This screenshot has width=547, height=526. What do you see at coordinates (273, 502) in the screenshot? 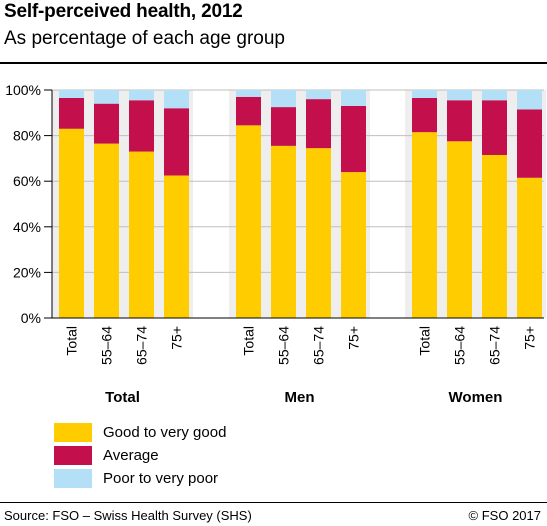
I see `footer-divider` at bounding box center [273, 502].